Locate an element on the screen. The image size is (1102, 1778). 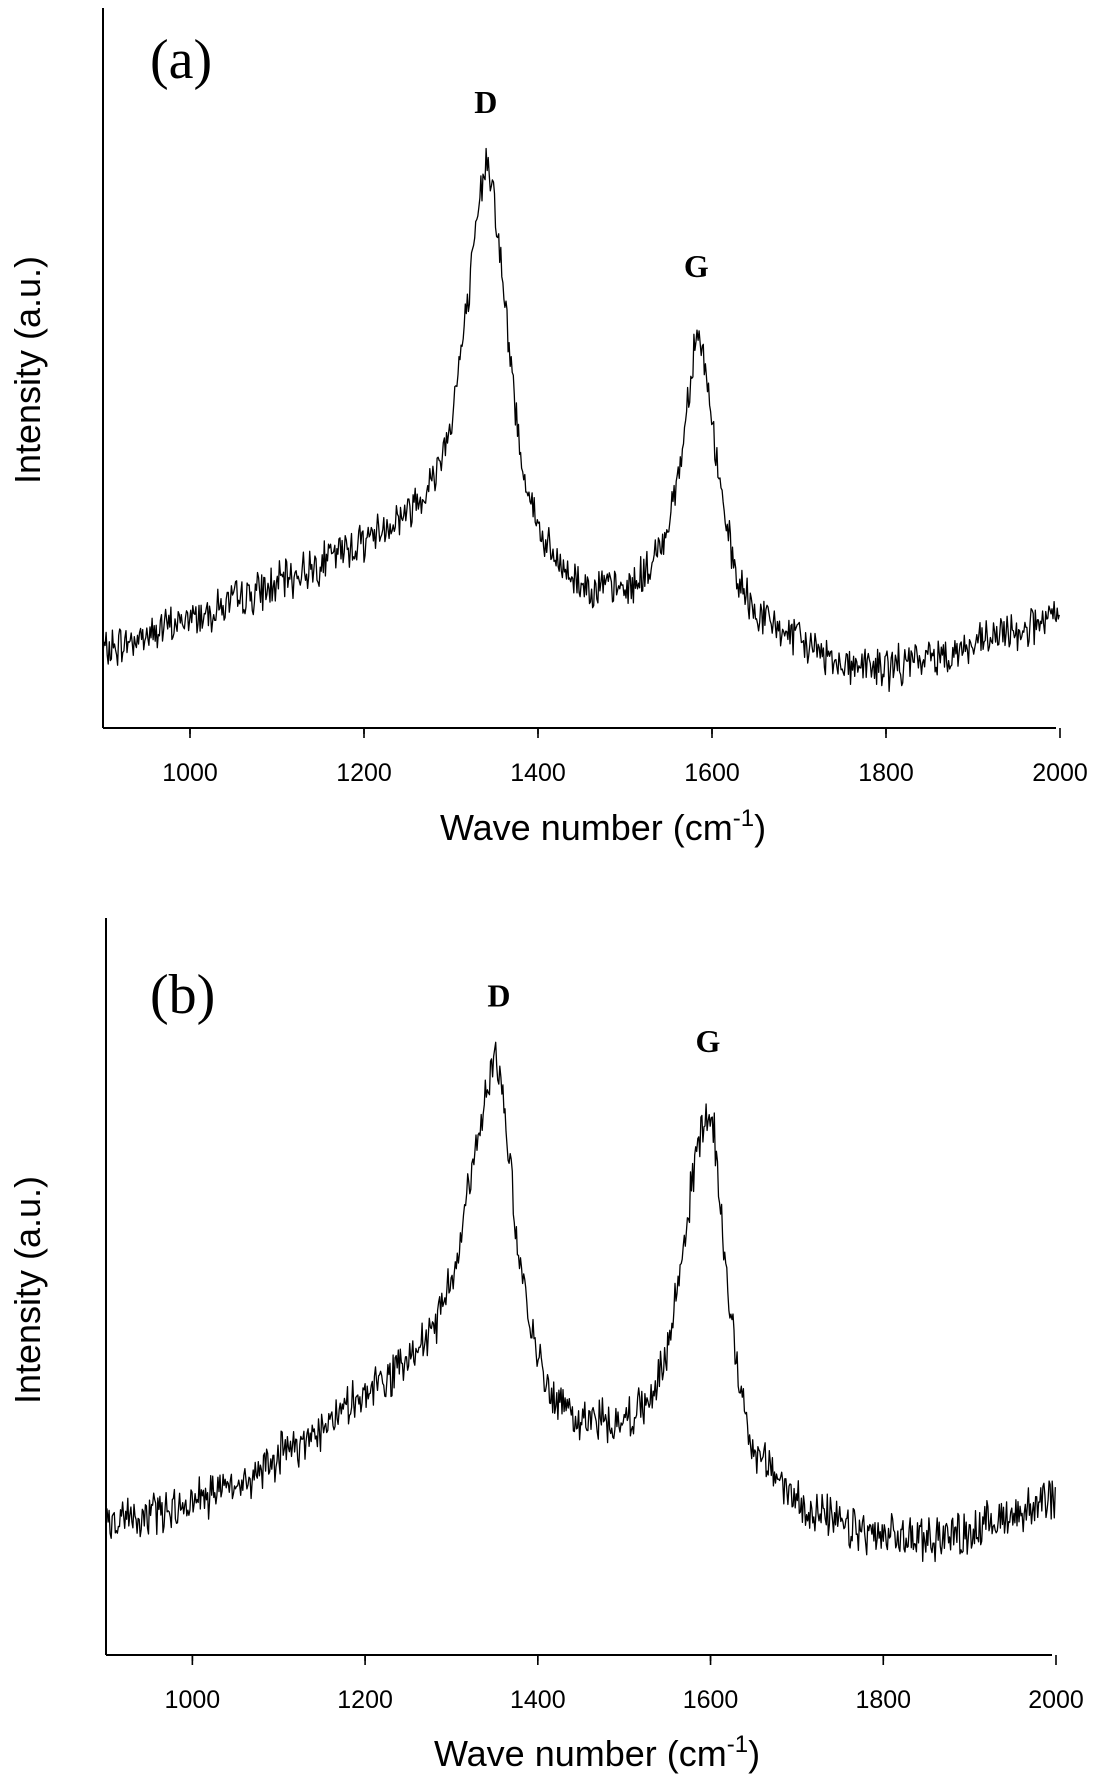
peak-label-g-b: G is located at coordinates (708, 1041).